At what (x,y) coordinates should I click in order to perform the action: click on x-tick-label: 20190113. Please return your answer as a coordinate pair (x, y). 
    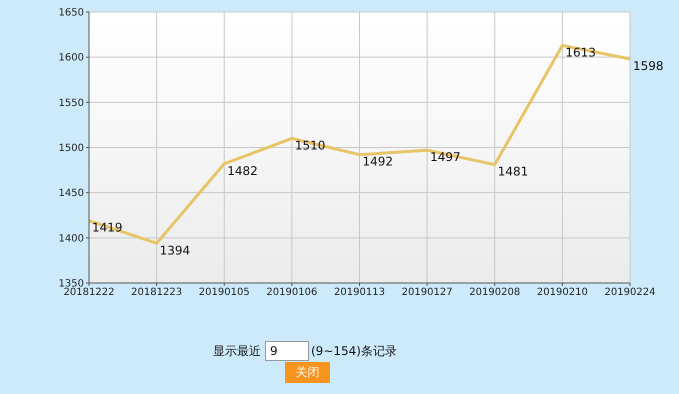
    Looking at the image, I should click on (359, 292).